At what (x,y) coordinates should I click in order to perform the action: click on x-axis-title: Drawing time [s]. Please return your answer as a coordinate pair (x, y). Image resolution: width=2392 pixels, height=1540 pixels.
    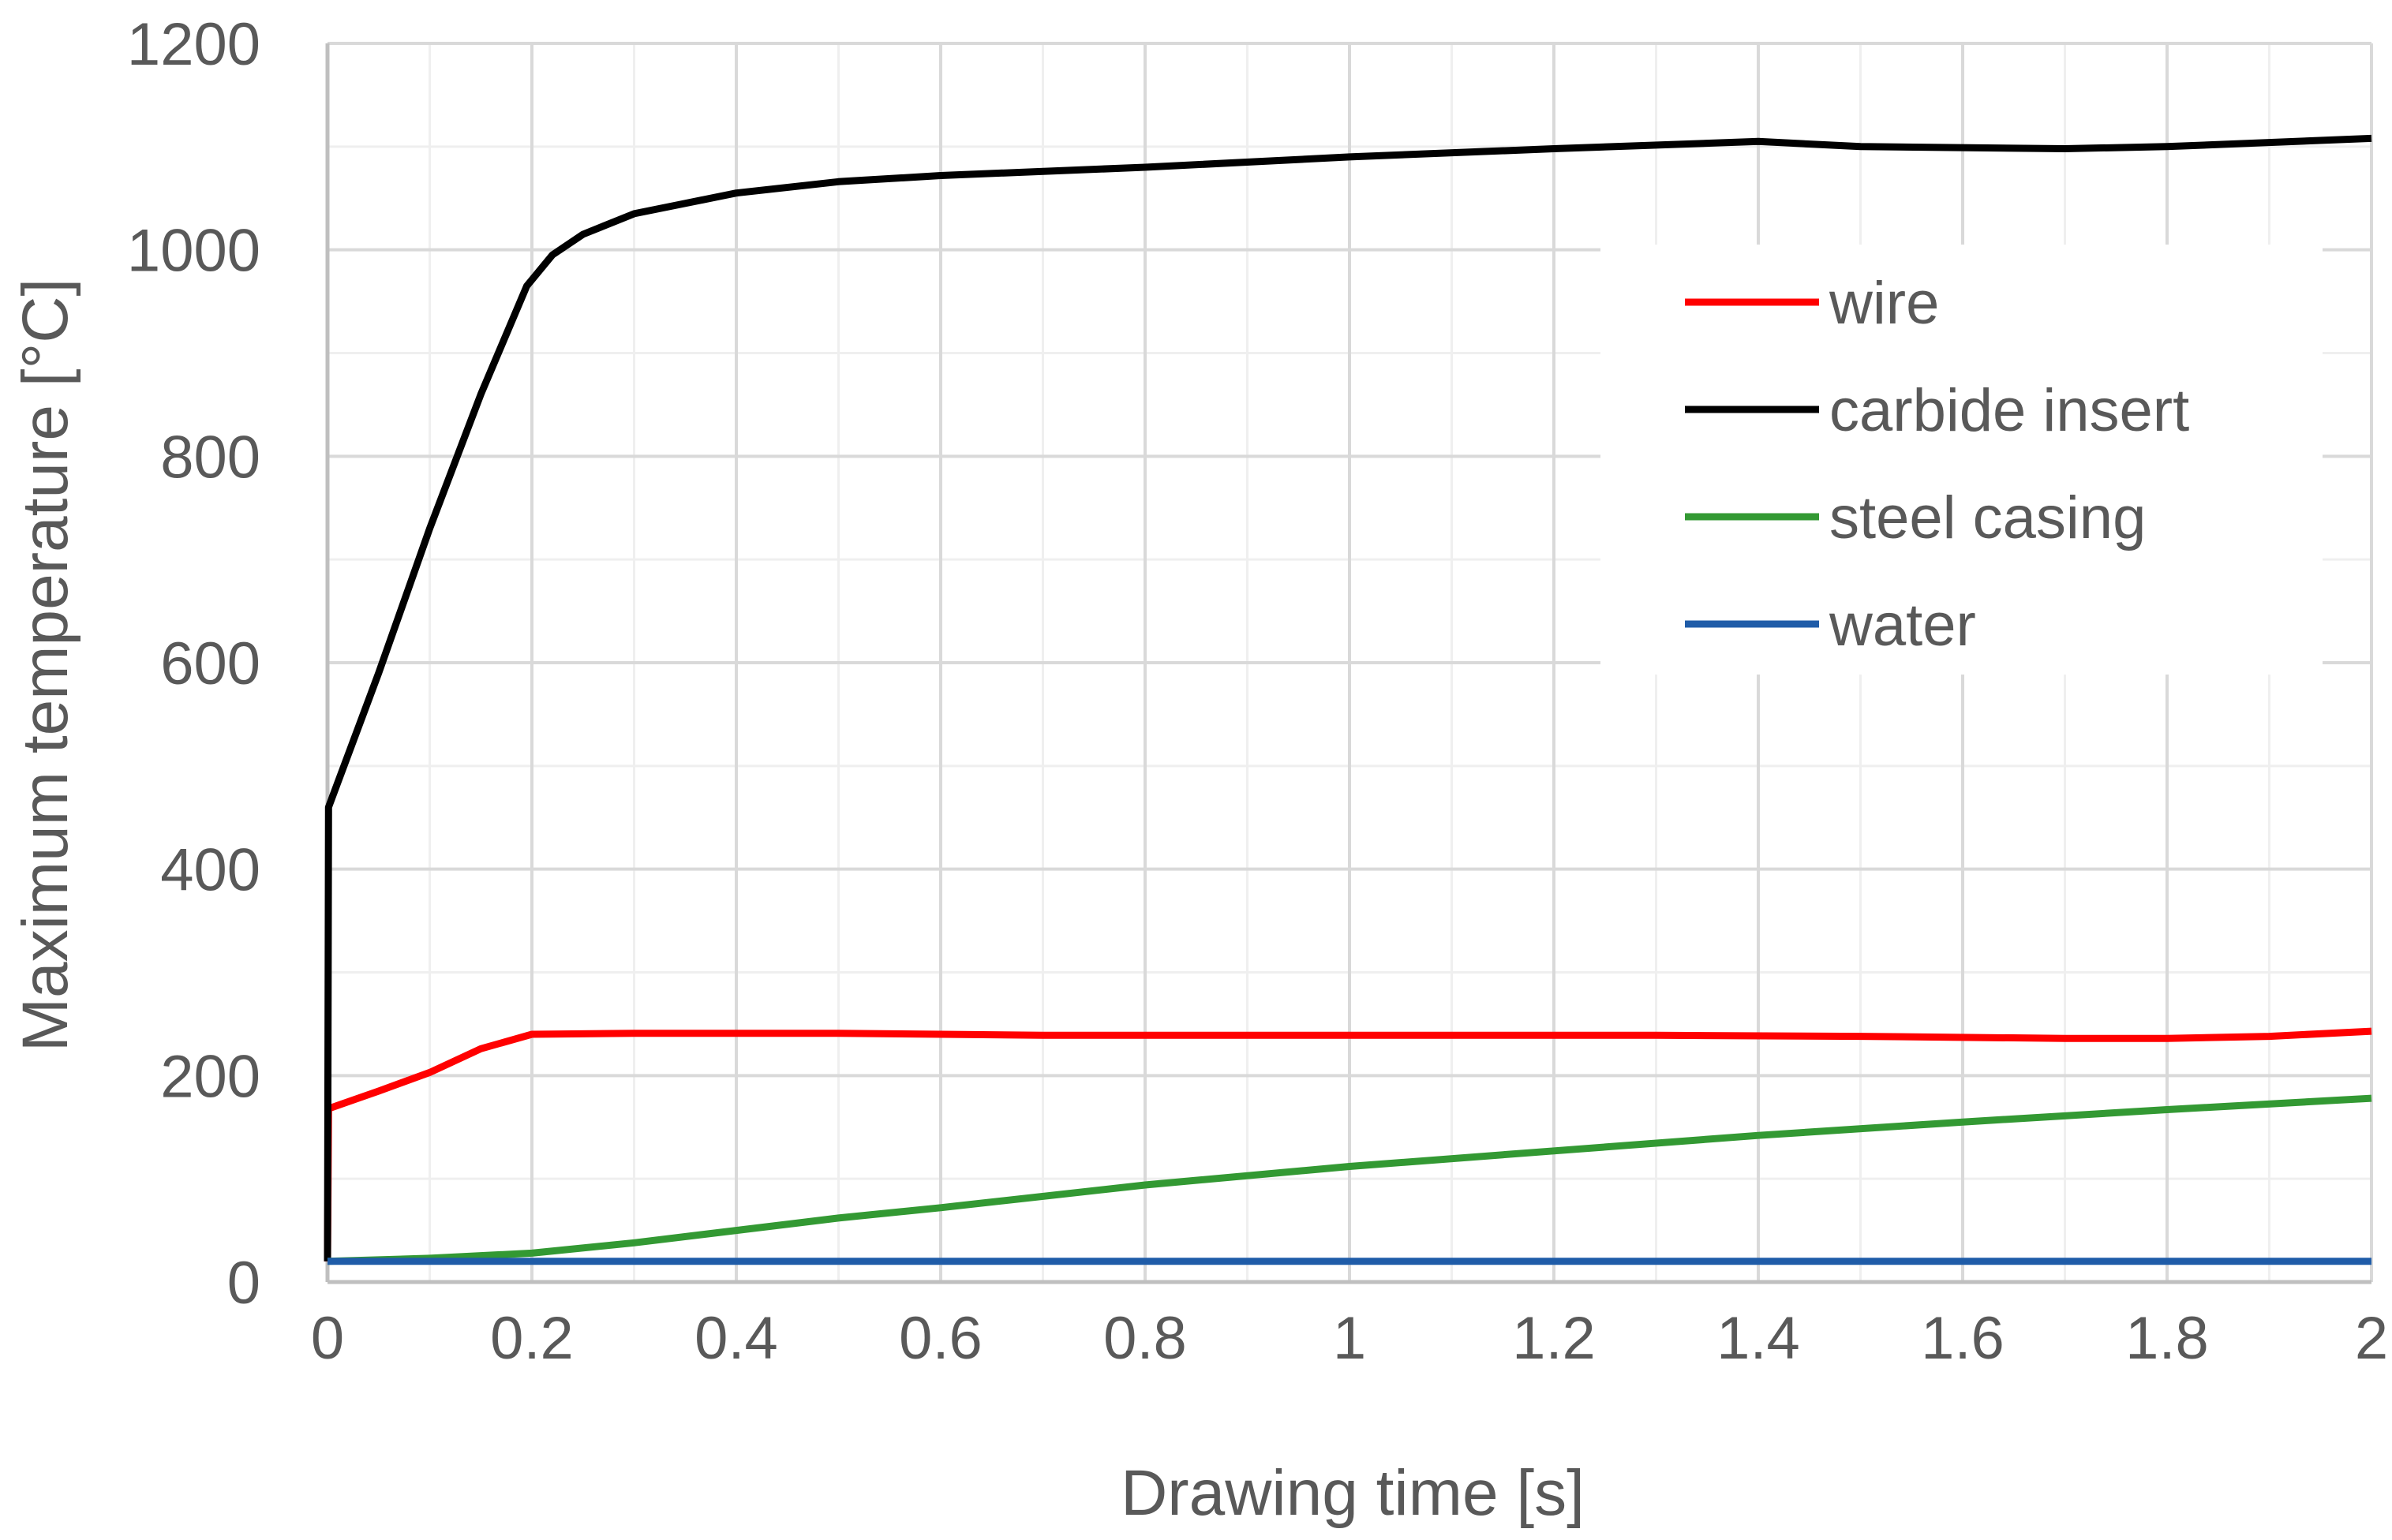
    Looking at the image, I should click on (1353, 1493).